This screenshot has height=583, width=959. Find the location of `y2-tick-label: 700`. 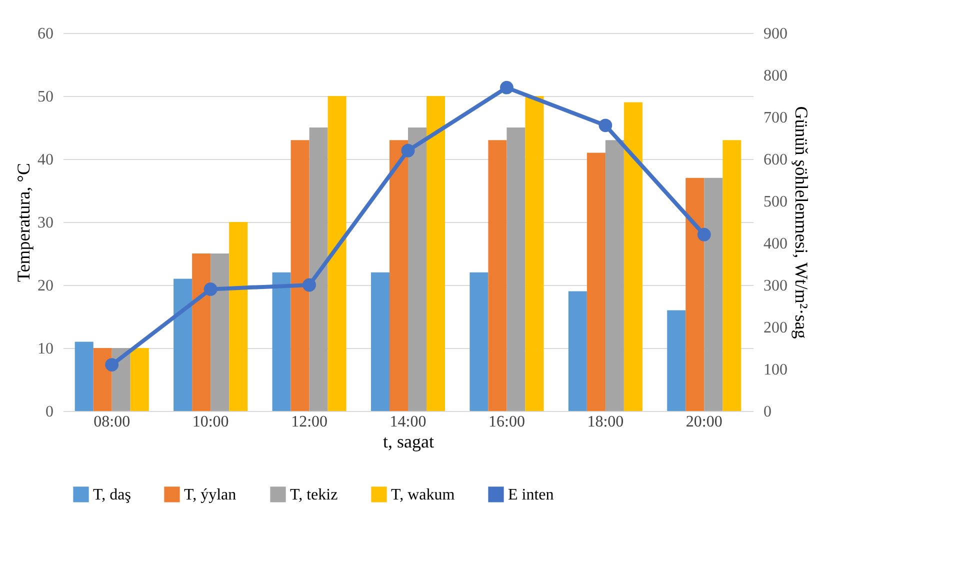

y2-tick-label: 700 is located at coordinates (776, 118).